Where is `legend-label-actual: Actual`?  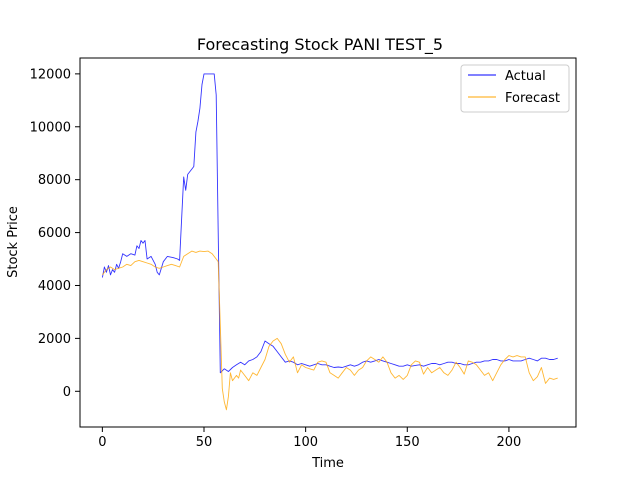 legend-label-actual: Actual is located at coordinates (525, 76).